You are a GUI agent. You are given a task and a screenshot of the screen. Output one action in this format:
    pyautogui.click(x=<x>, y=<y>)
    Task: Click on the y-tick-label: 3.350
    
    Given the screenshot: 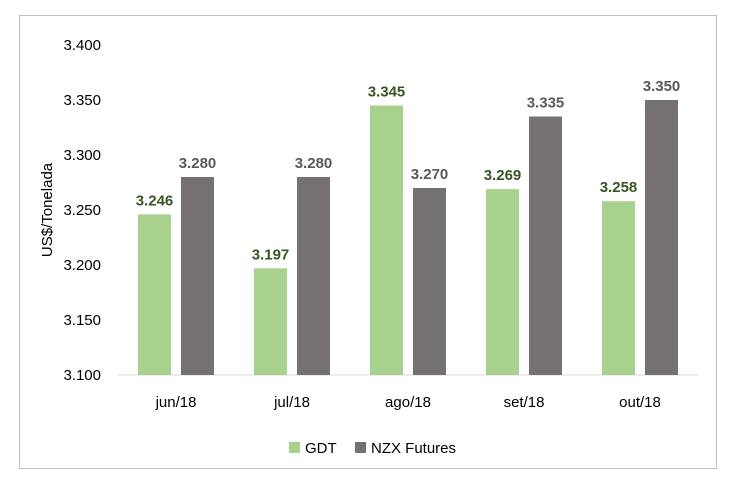 What is the action you would take?
    pyautogui.click(x=82, y=100)
    